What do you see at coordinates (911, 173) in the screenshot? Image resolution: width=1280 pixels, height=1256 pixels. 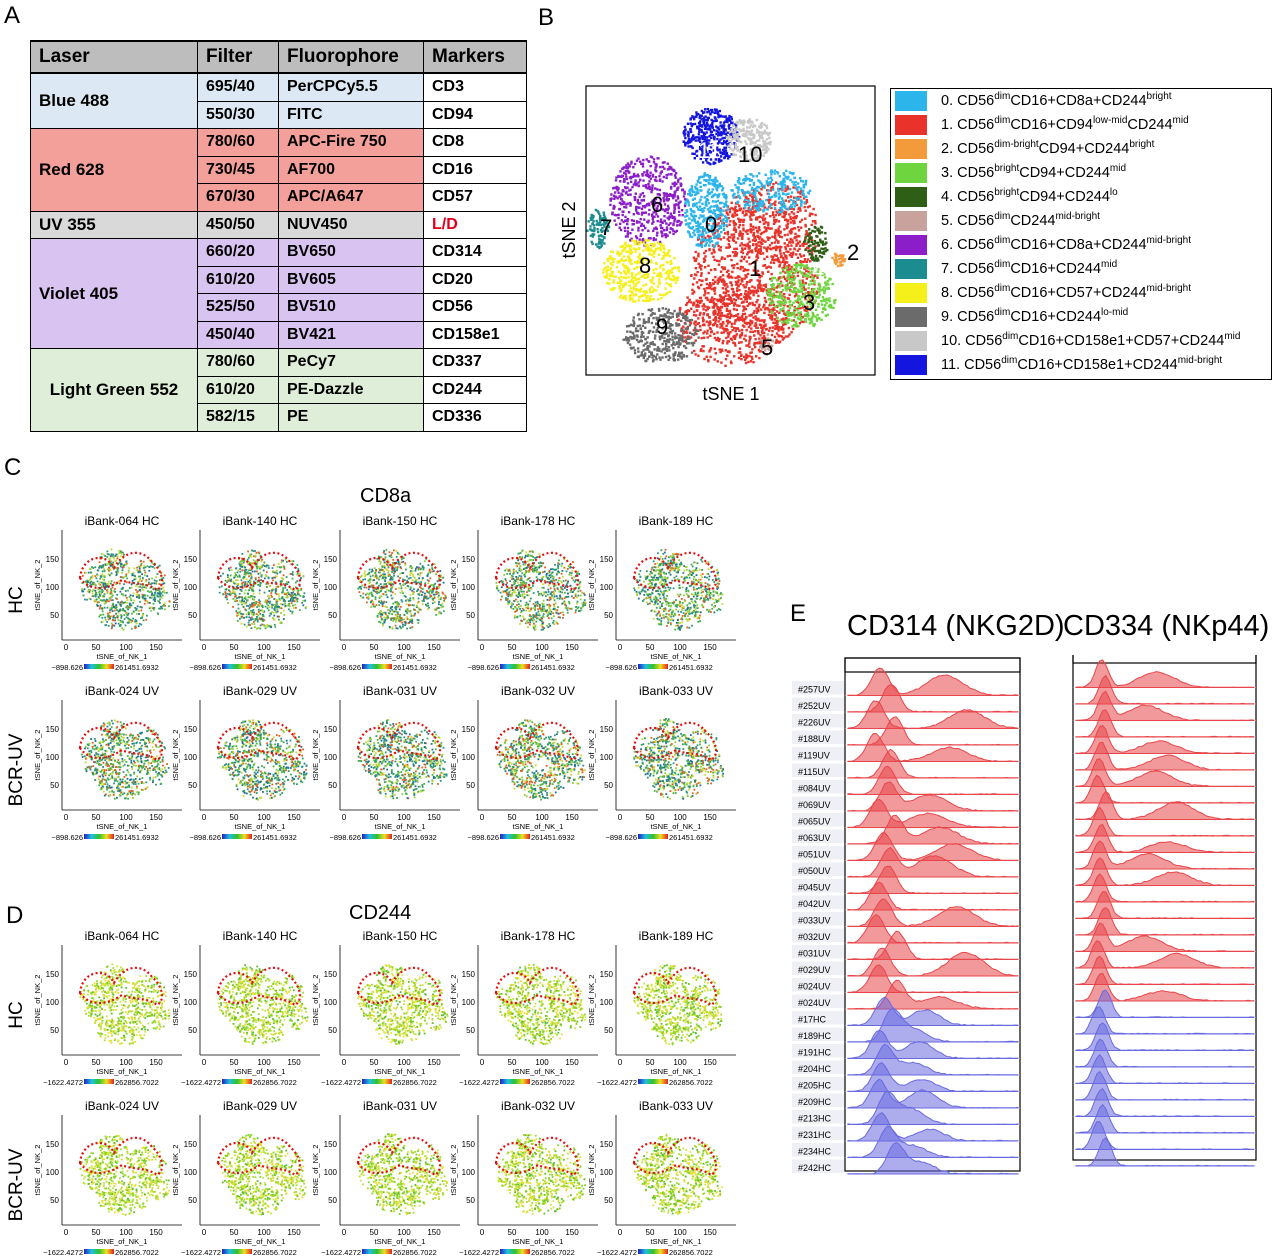 I see `legend-swatch` at bounding box center [911, 173].